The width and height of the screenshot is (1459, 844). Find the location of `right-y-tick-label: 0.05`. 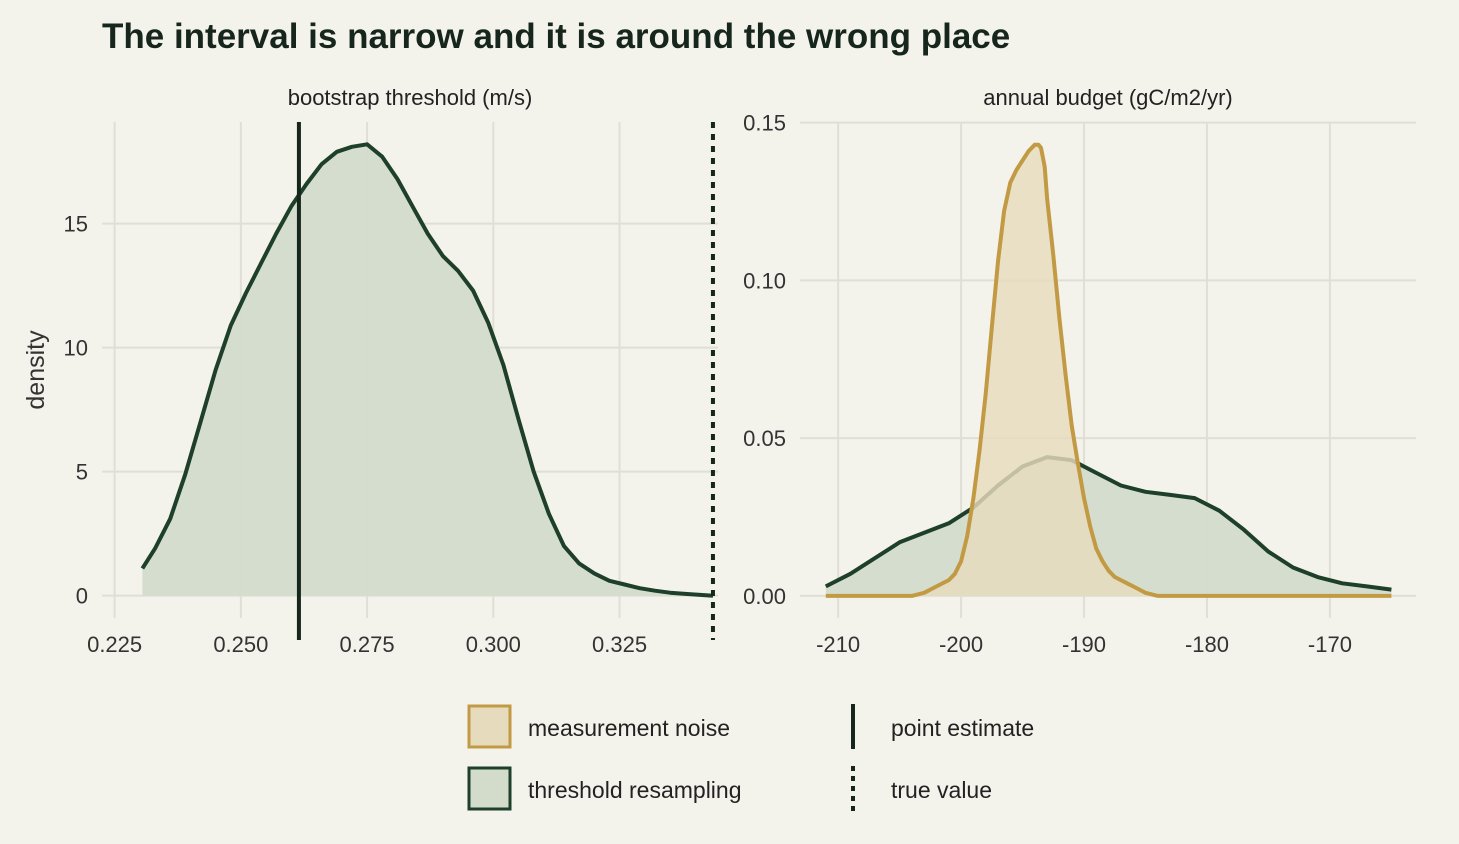

right-y-tick-label: 0.05 is located at coordinates (764, 438).